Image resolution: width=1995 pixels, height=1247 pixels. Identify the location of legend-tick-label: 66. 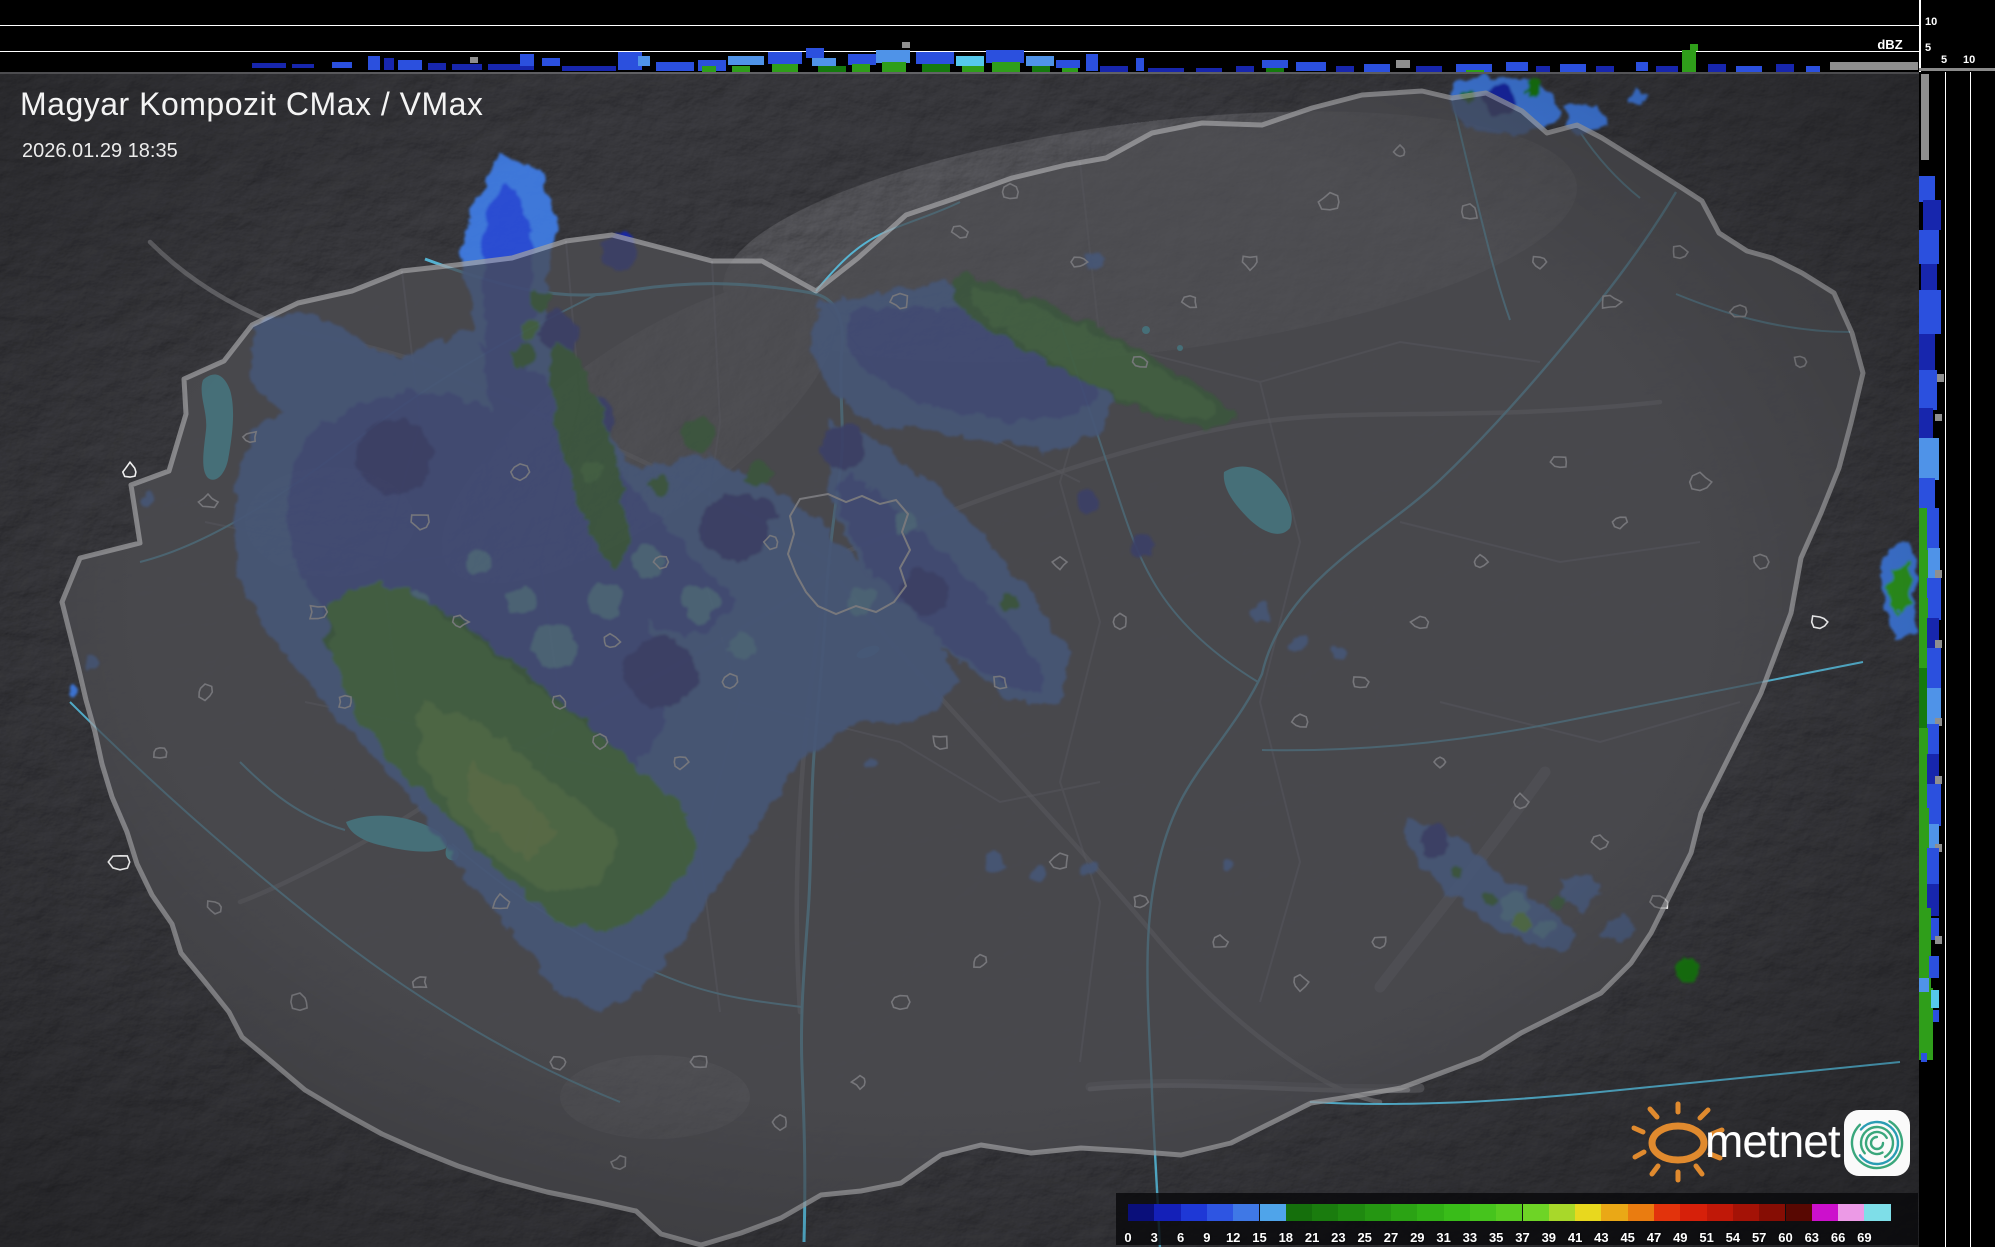
(1838, 1237).